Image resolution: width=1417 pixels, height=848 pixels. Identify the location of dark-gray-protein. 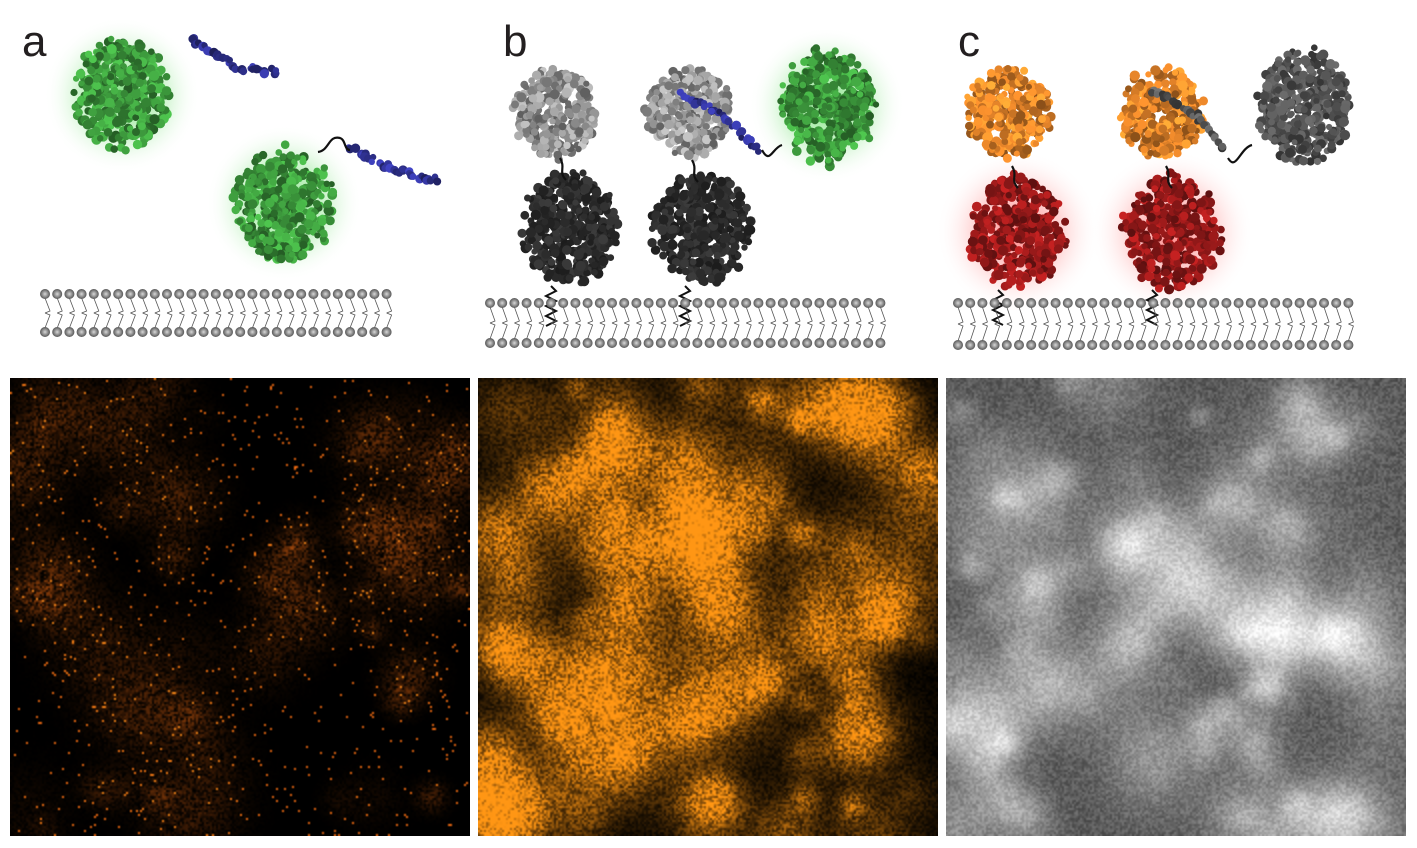
(1303, 105).